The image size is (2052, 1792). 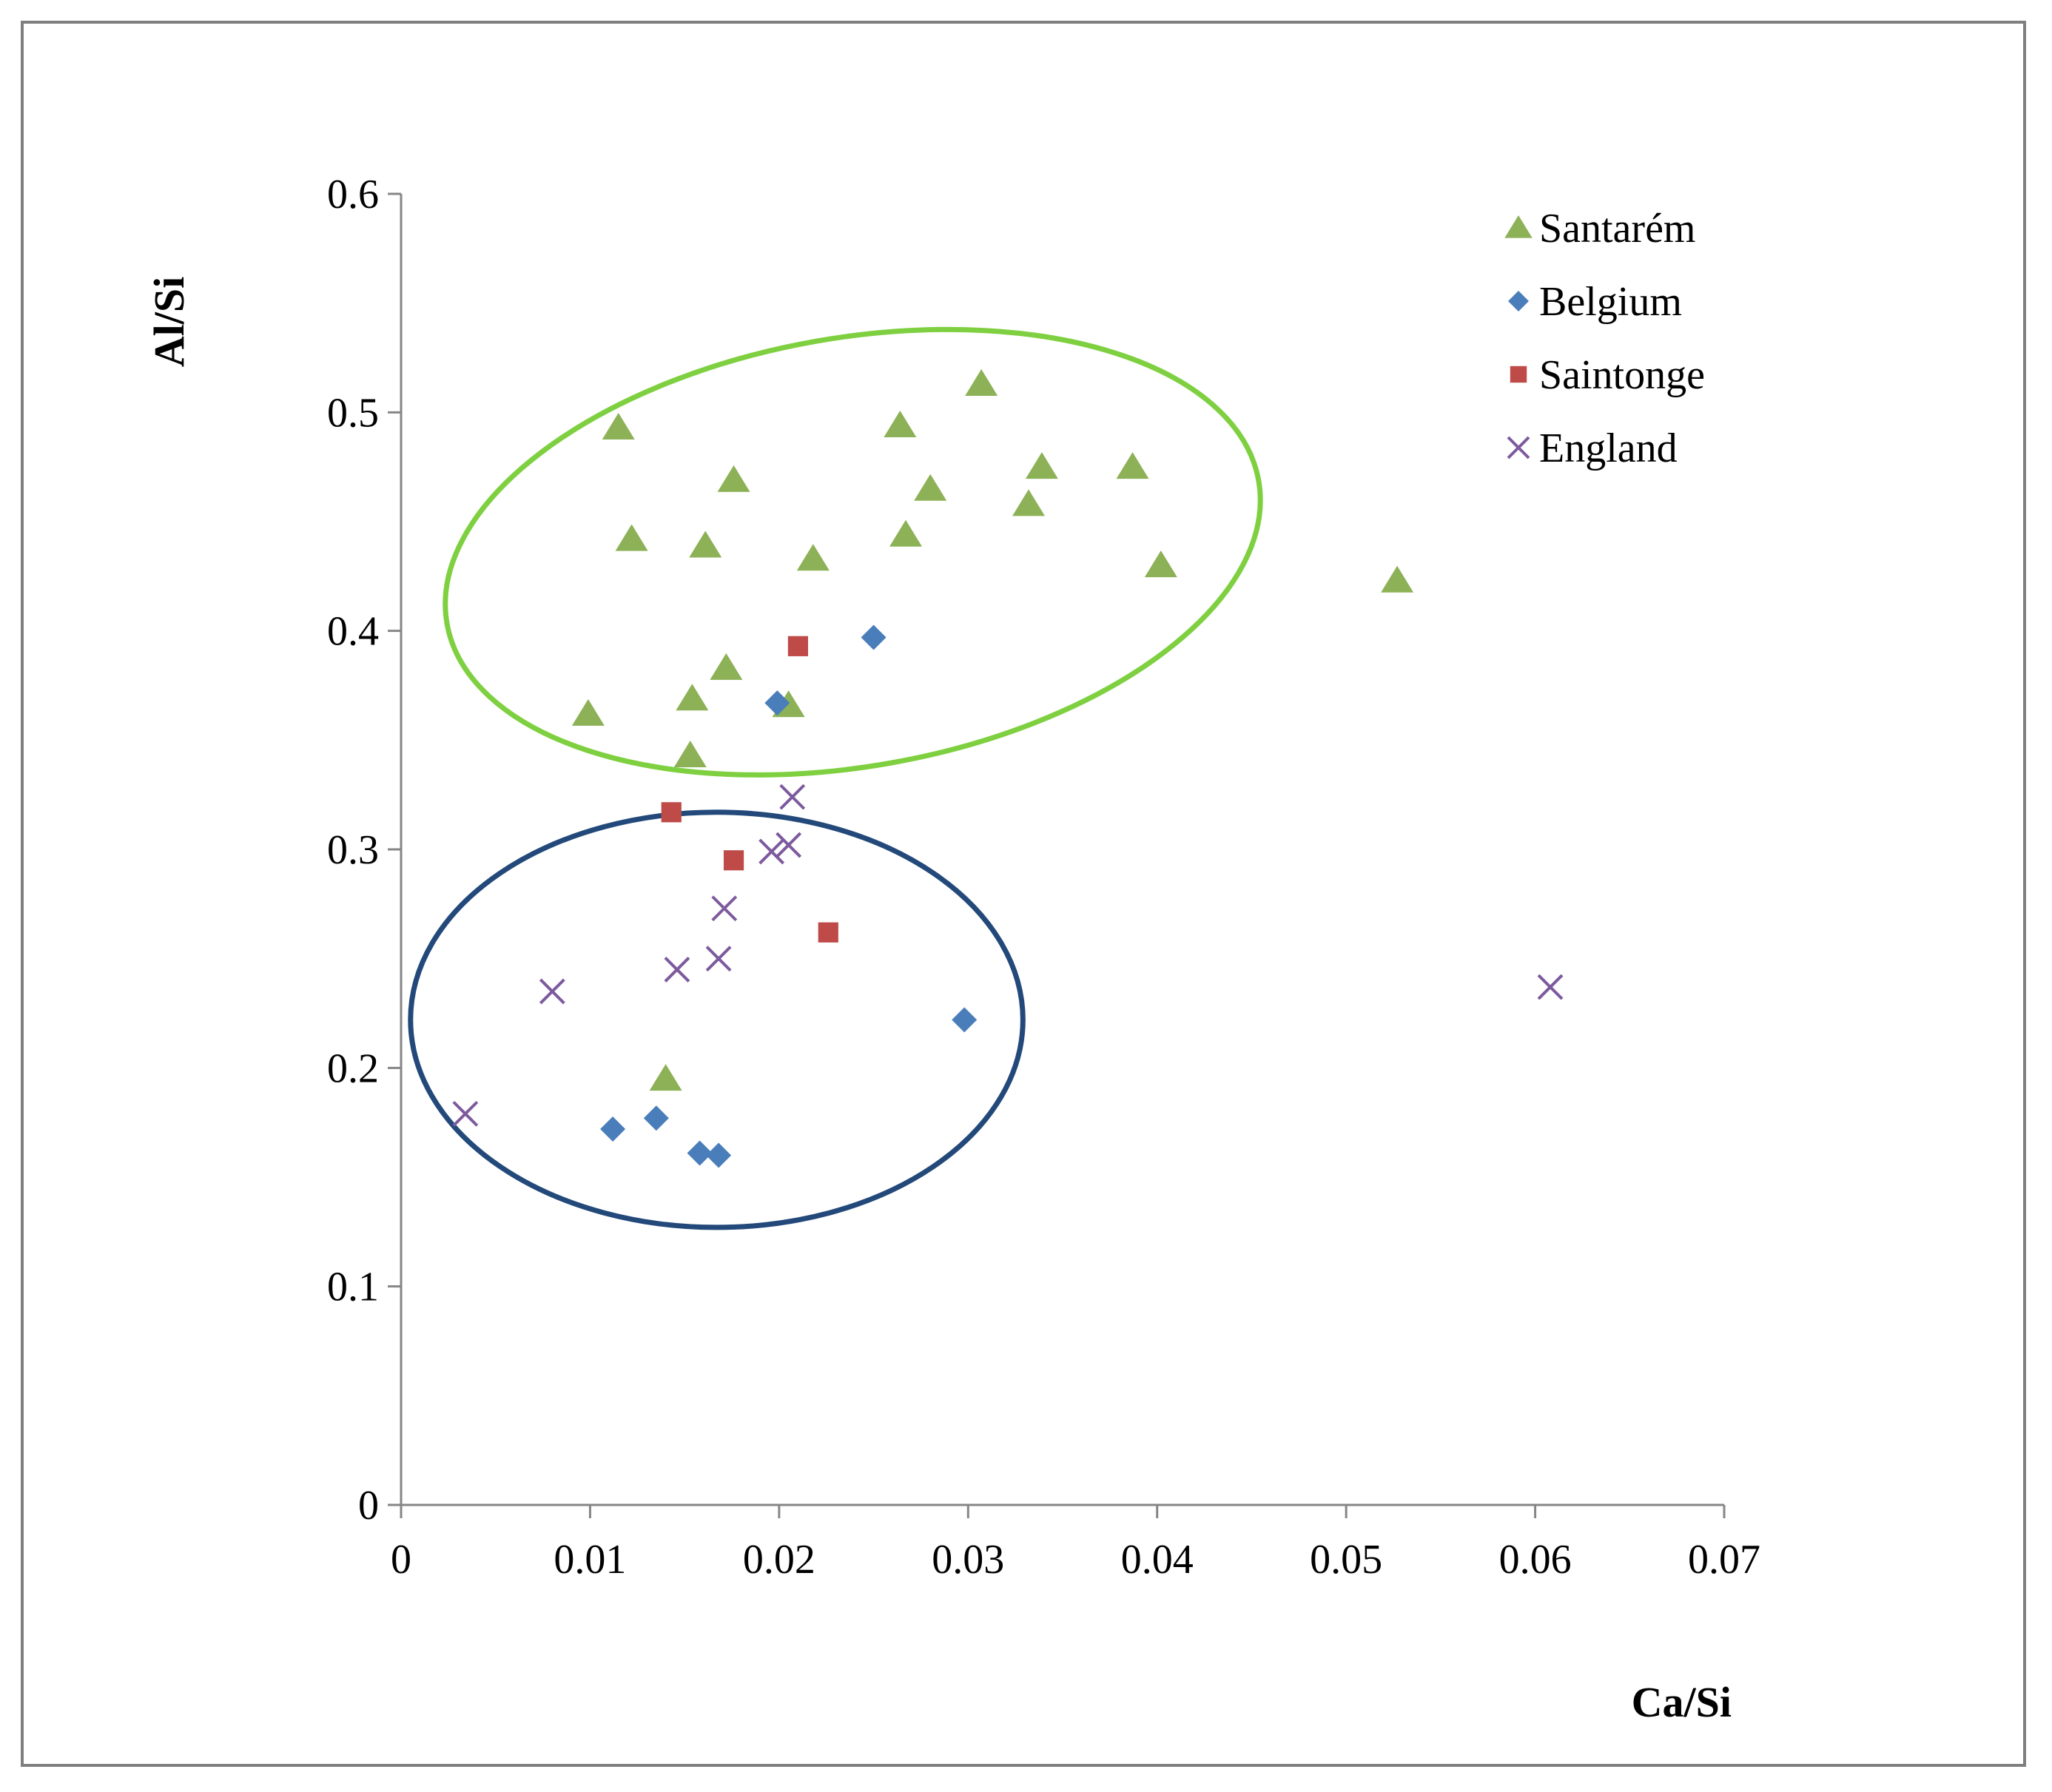 I want to click on y-tick-label: 0.3, so click(x=353, y=850).